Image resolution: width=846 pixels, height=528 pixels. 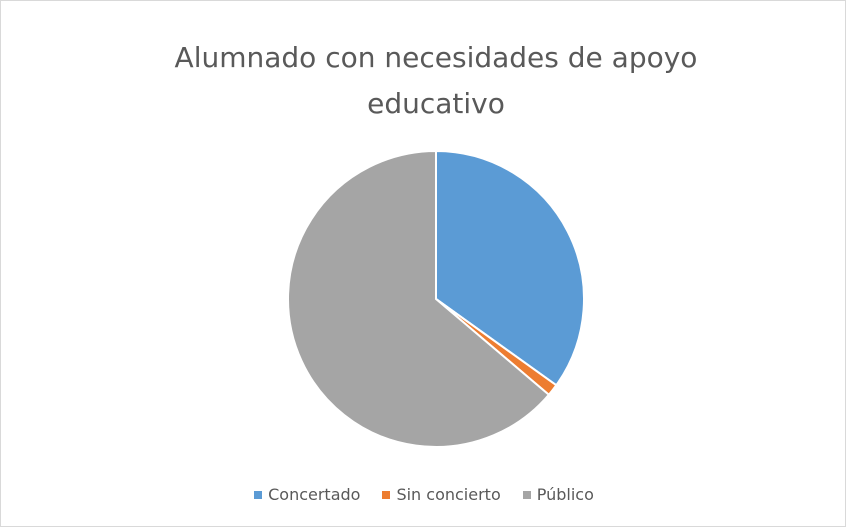 I want to click on legend: Concertado Sin concierto Público, so click(x=423, y=494).